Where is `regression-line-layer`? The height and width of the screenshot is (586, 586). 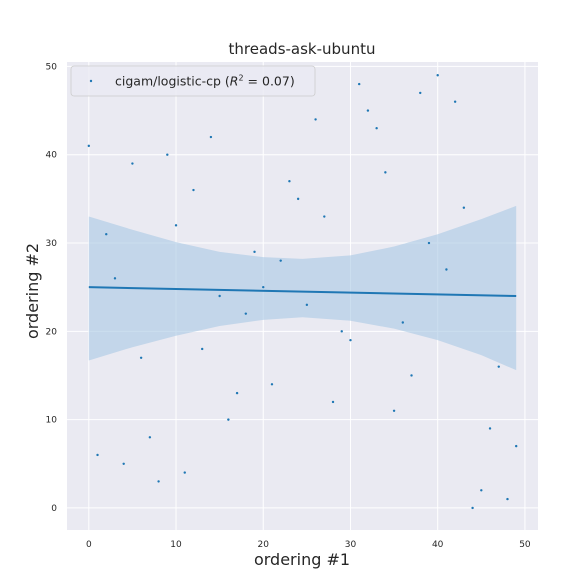
regression-line-layer is located at coordinates (302, 291).